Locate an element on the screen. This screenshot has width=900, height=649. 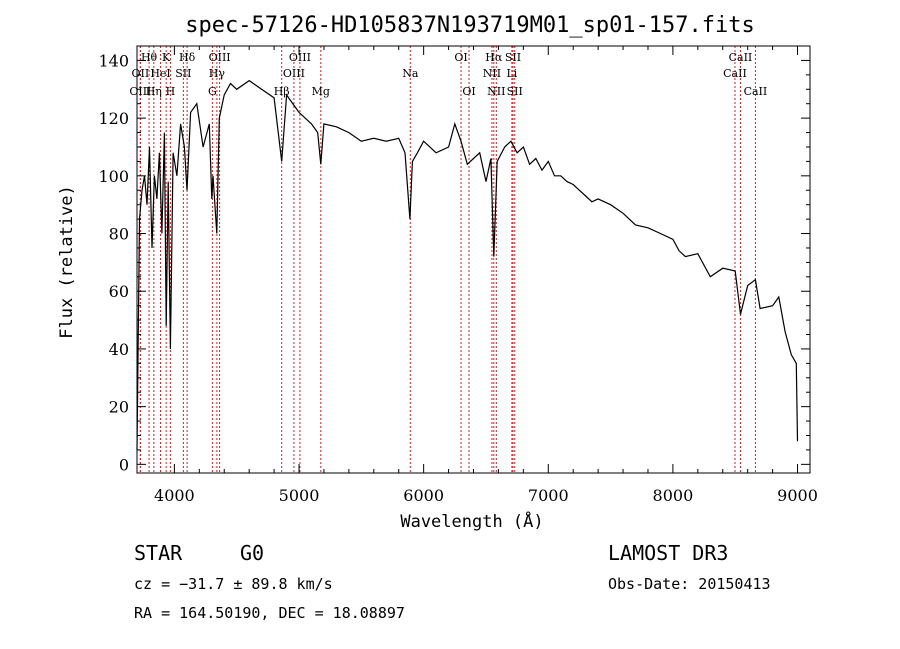
line-label-22: SII is located at coordinates (513, 57).